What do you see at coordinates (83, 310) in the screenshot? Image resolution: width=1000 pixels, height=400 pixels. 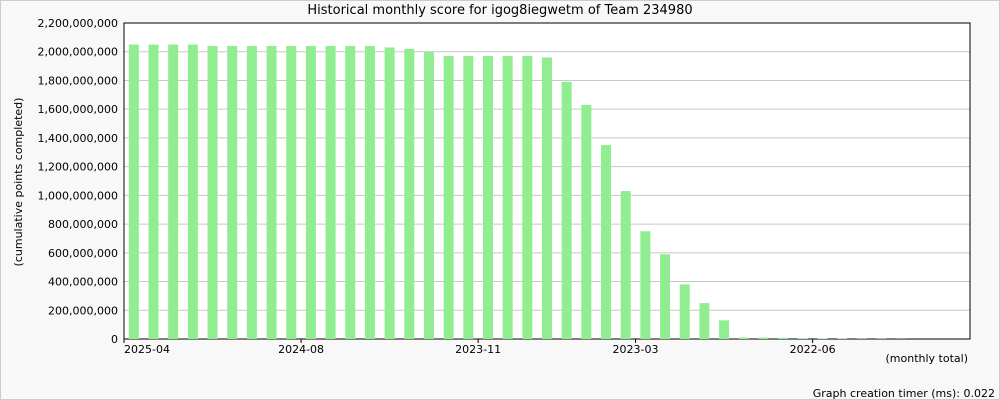 I see `y-tick-label: 200,000,000` at bounding box center [83, 310].